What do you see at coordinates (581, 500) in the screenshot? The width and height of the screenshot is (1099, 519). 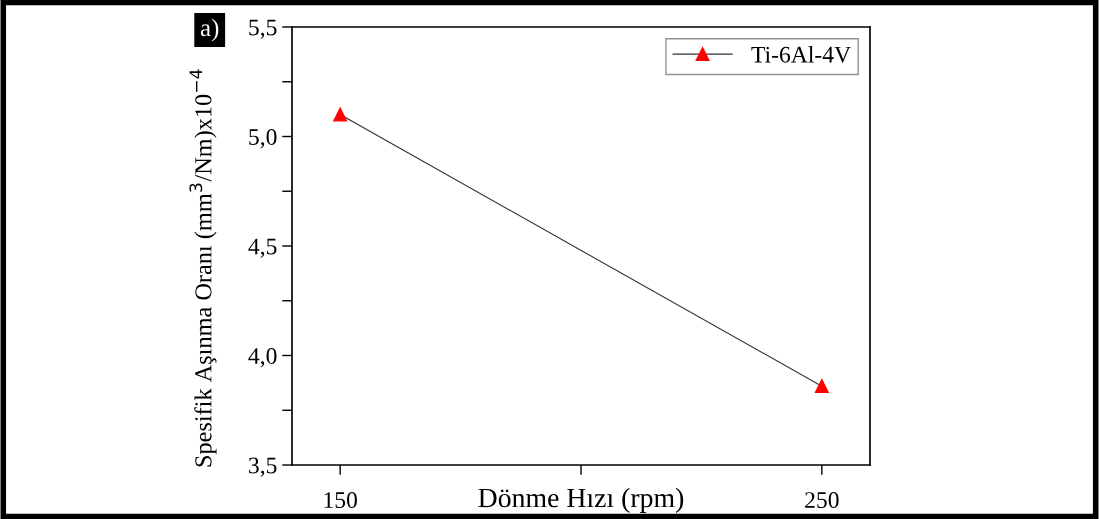 I see `x-axis-title: Dönme Hızı (rpm)` at bounding box center [581, 500].